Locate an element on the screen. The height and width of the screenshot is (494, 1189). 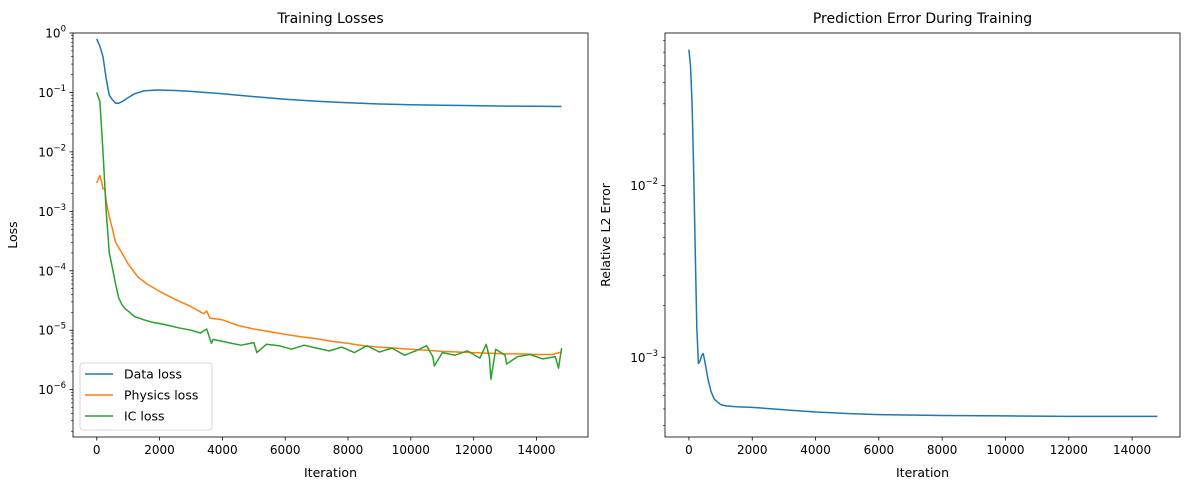
legend-entry: Physics loss is located at coordinates (161, 395).